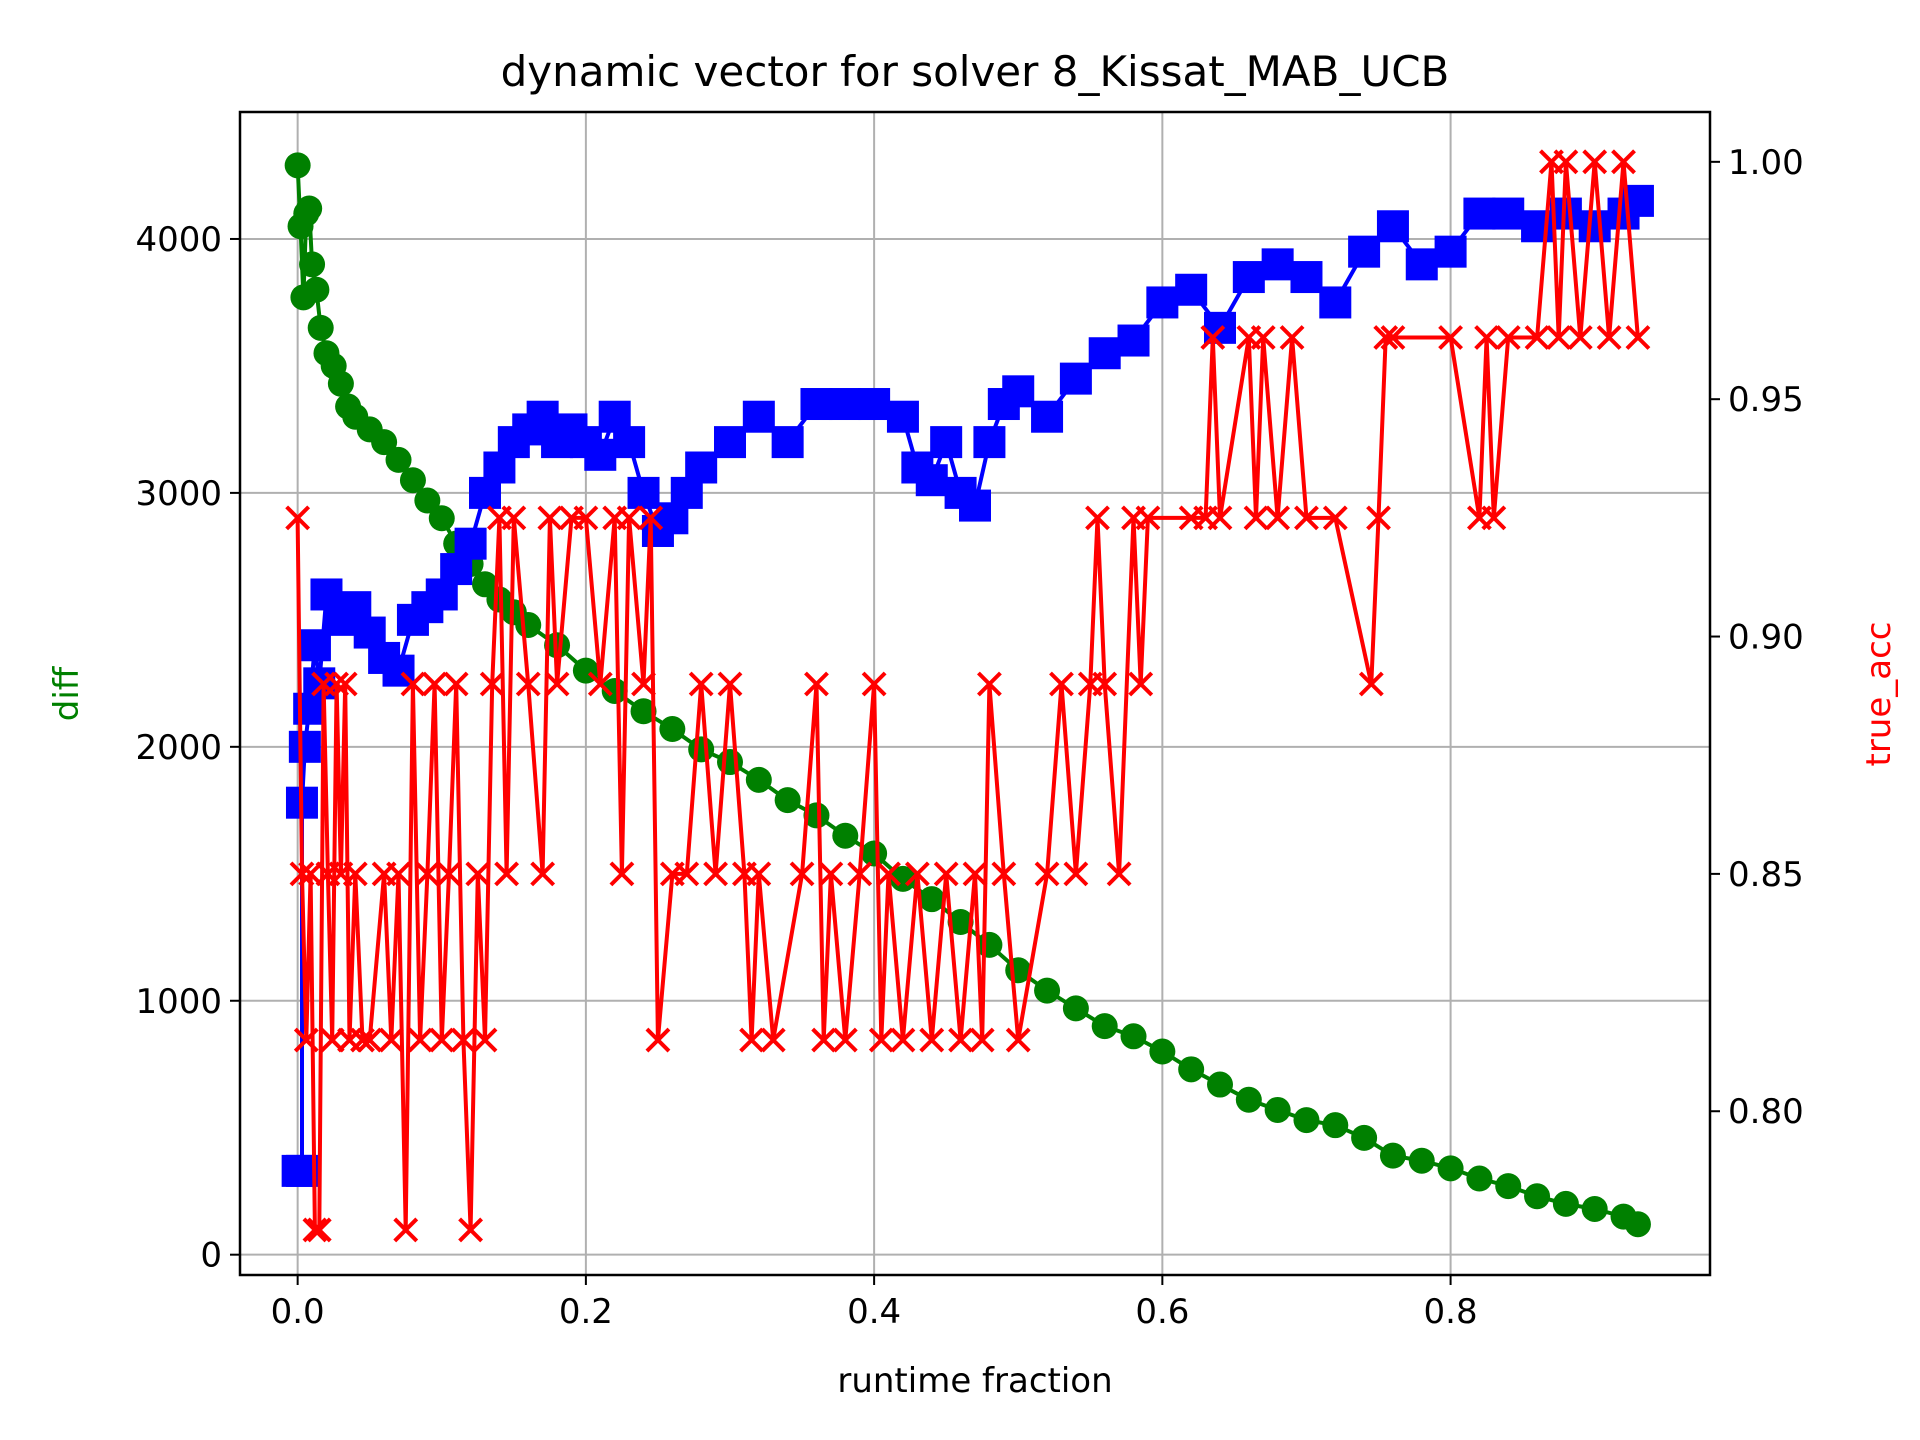 The height and width of the screenshot is (1440, 1920). What do you see at coordinates (1162, 1312) in the screenshot?
I see `x-tick-label: 0.6` at bounding box center [1162, 1312].